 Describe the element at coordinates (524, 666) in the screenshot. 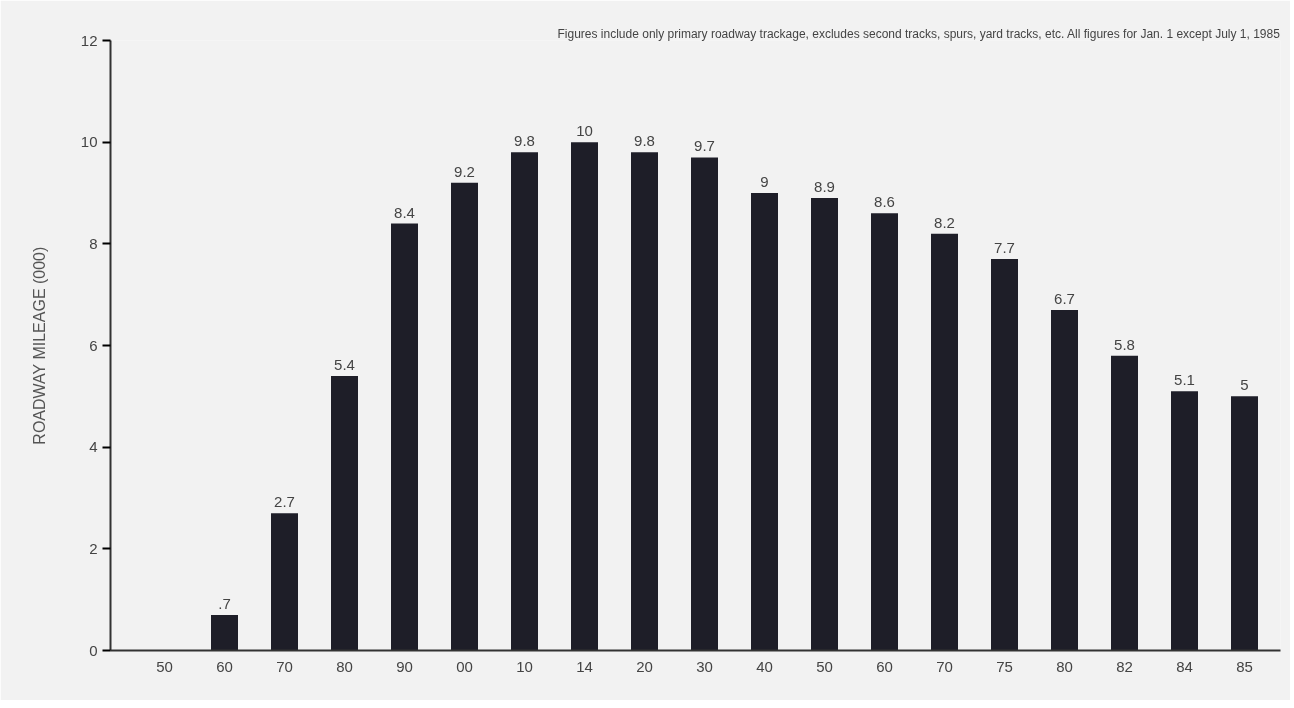

I see `x-tick-label: 10` at that location.